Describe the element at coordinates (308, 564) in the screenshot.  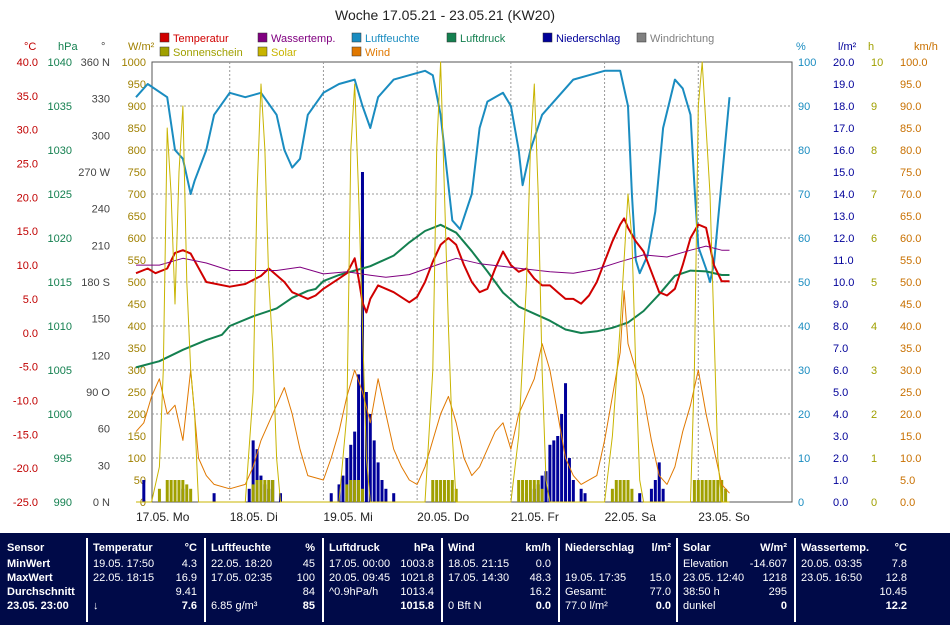
I see `table-cell-value: 45` at that location.